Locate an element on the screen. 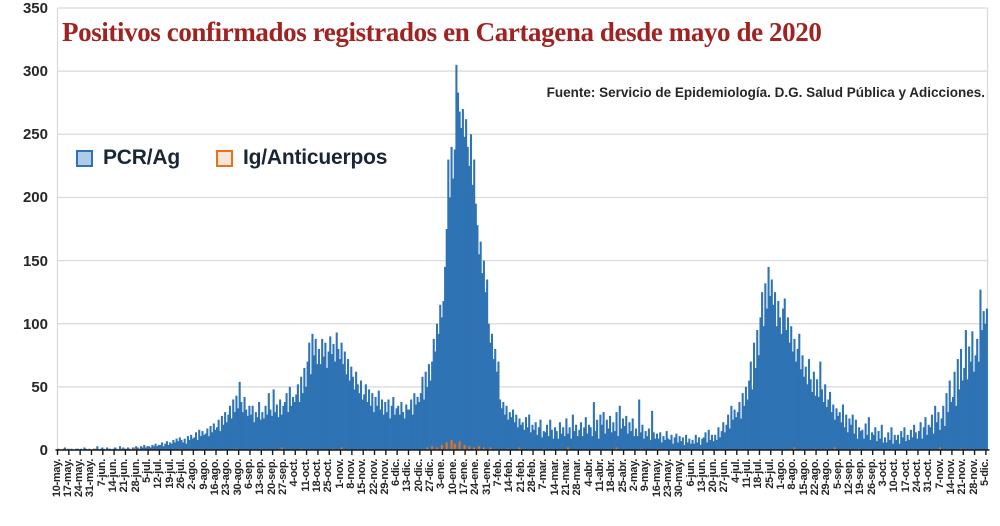 The height and width of the screenshot is (526, 1000). y-axis-tick-label: 50 is located at coordinates (39, 387).